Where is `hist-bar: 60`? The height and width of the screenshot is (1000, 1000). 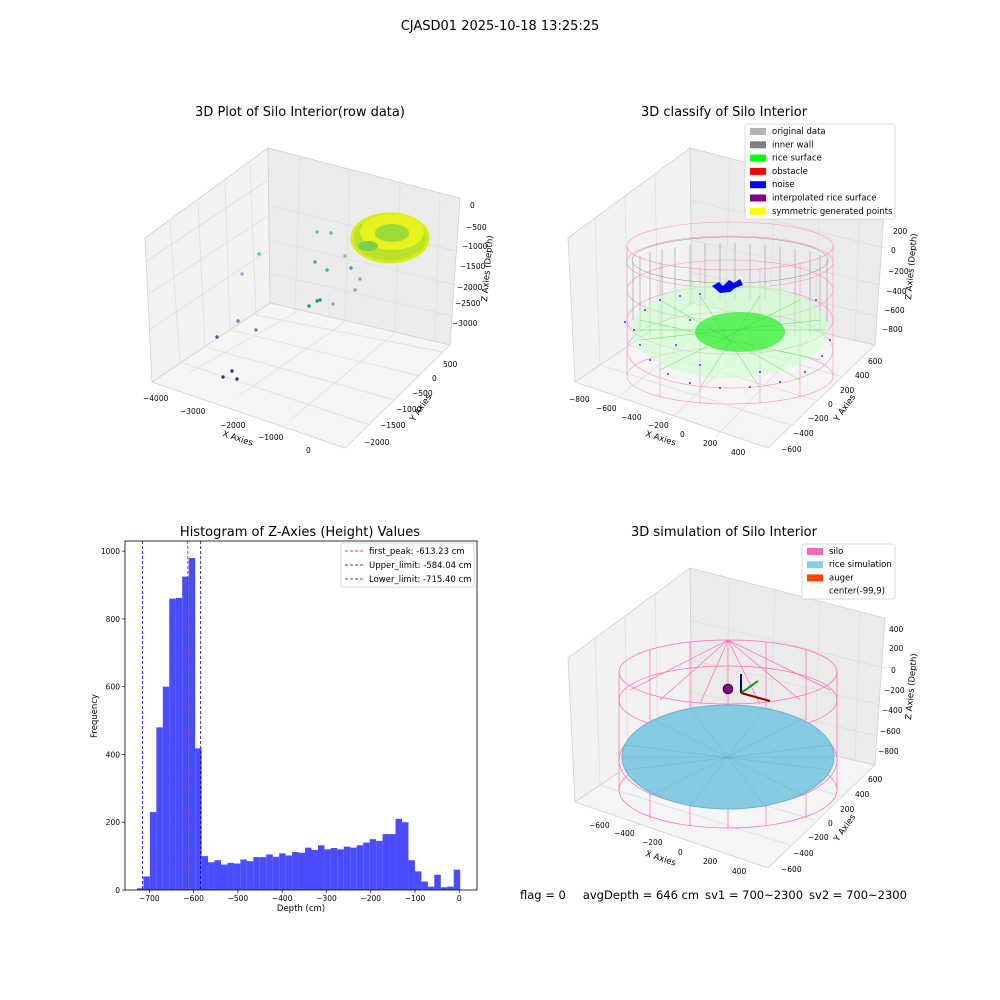 hist-bar: 60 is located at coordinates (457, 879).